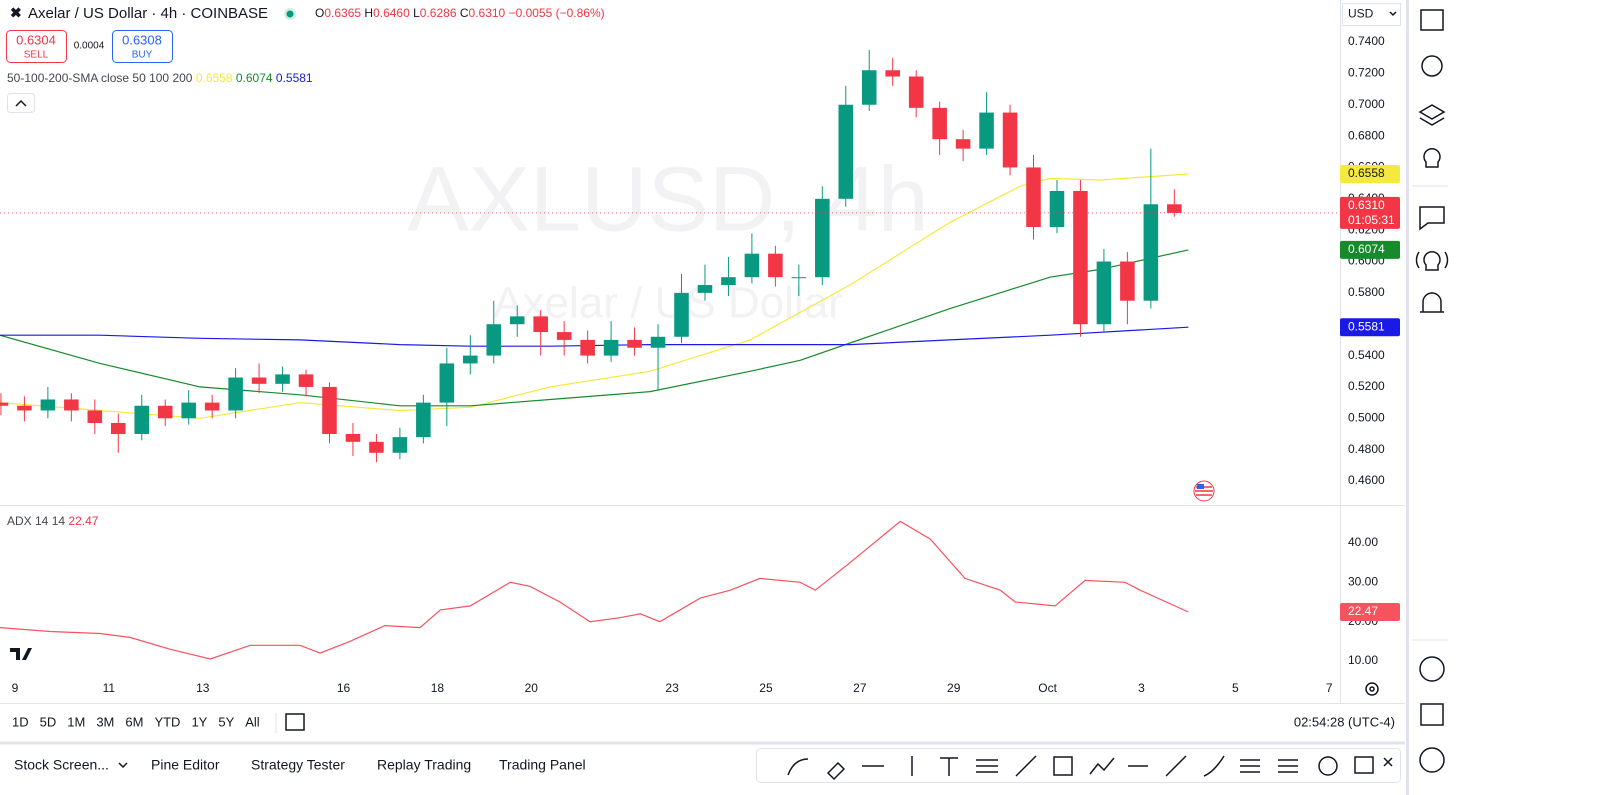  What do you see at coordinates (1432, 115) in the screenshot?
I see `layers-icon` at bounding box center [1432, 115].